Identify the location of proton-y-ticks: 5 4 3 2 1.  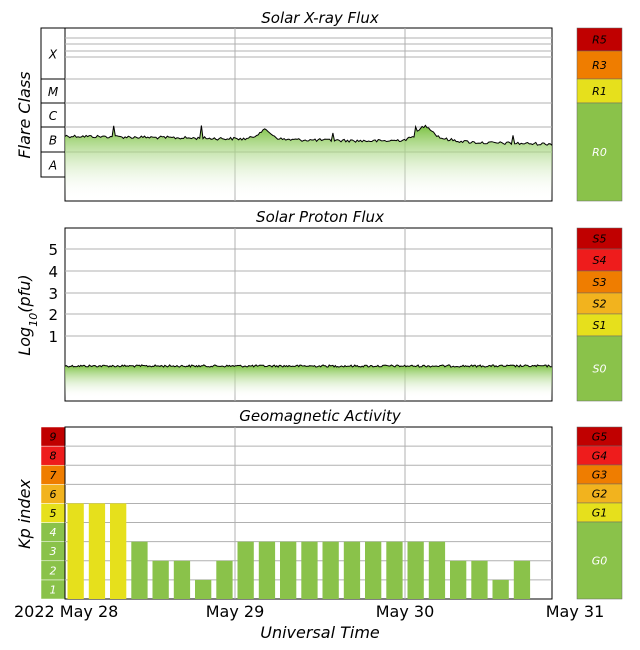
(53, 293).